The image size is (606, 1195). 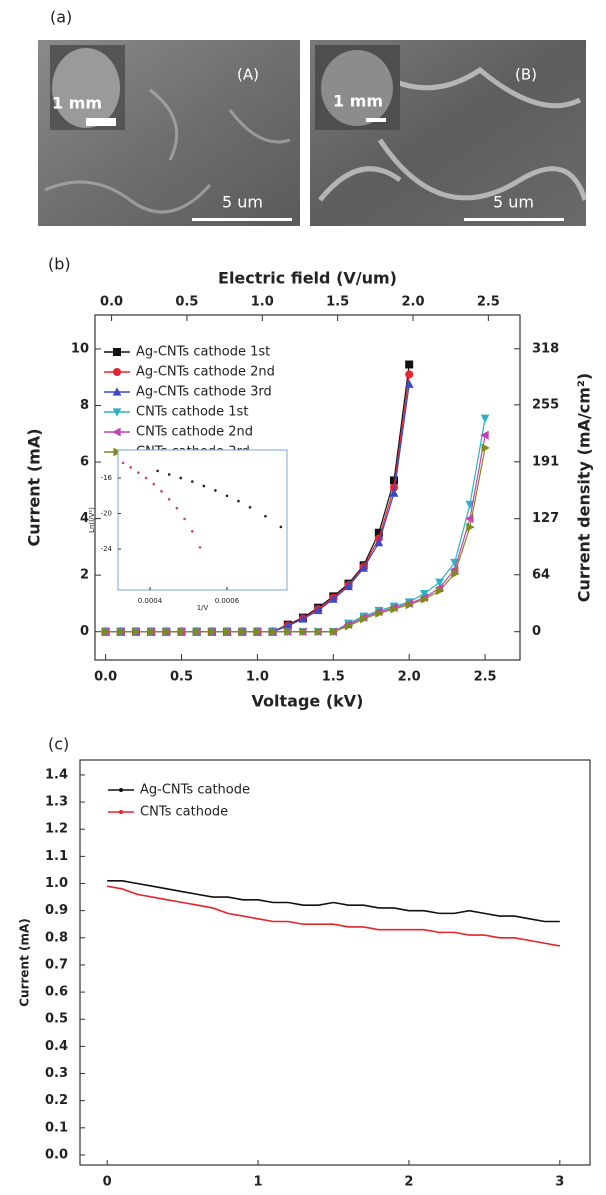 I want to click on y-tick-label: 1.0, so click(x=56, y=883).